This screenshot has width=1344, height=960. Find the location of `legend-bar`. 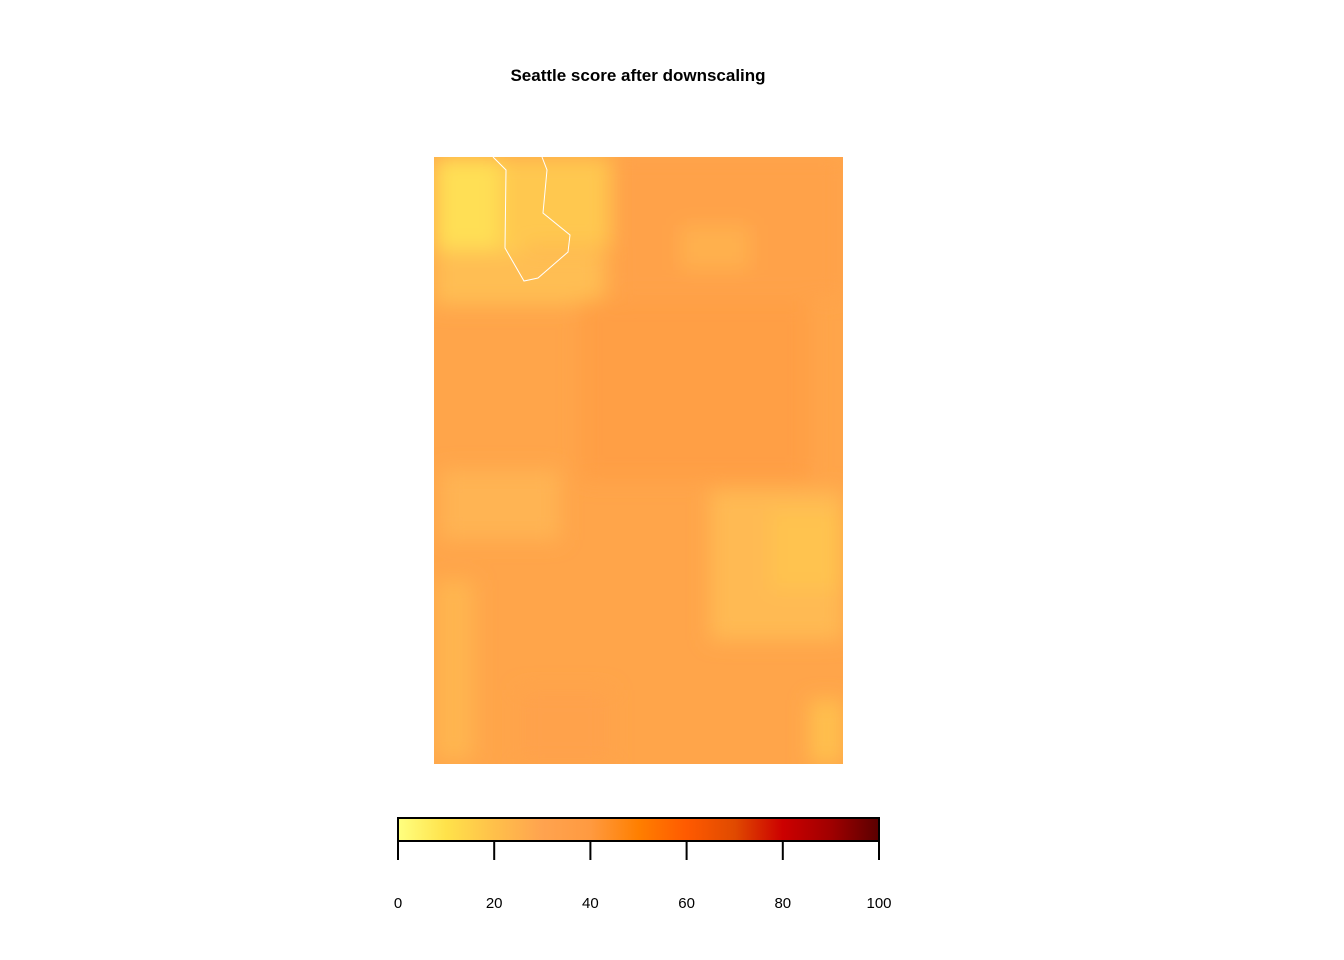

legend-bar is located at coordinates (638, 829).